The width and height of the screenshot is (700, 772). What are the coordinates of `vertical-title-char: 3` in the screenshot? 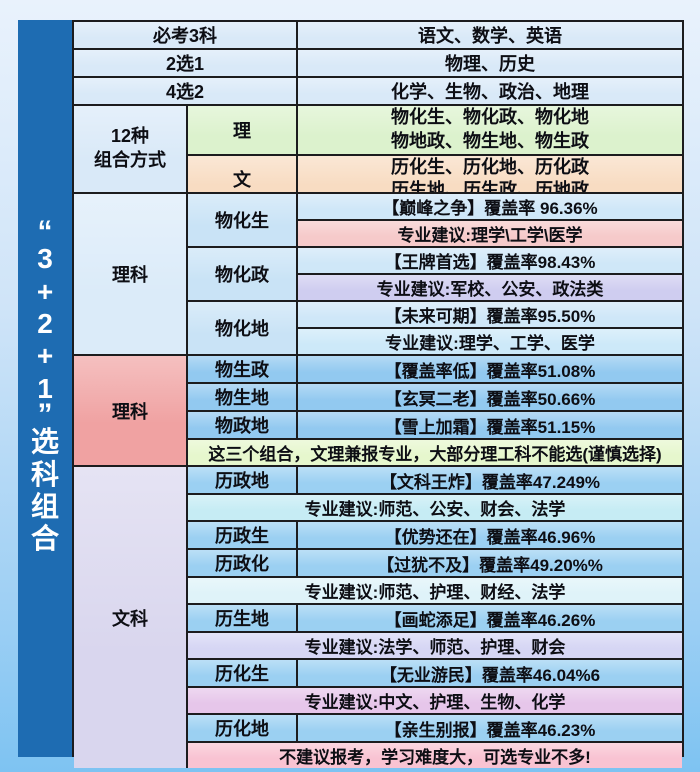 It's located at (45, 259).